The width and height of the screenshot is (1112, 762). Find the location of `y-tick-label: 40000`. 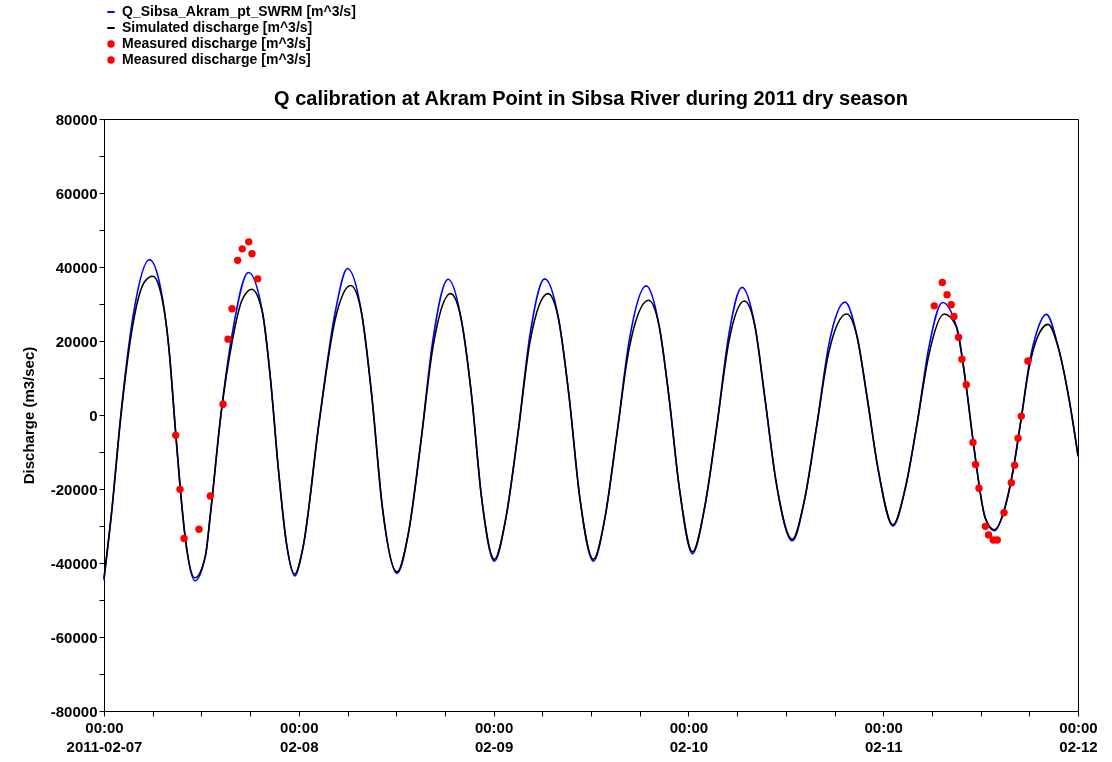

y-tick-label: 40000 is located at coordinates (76, 267).